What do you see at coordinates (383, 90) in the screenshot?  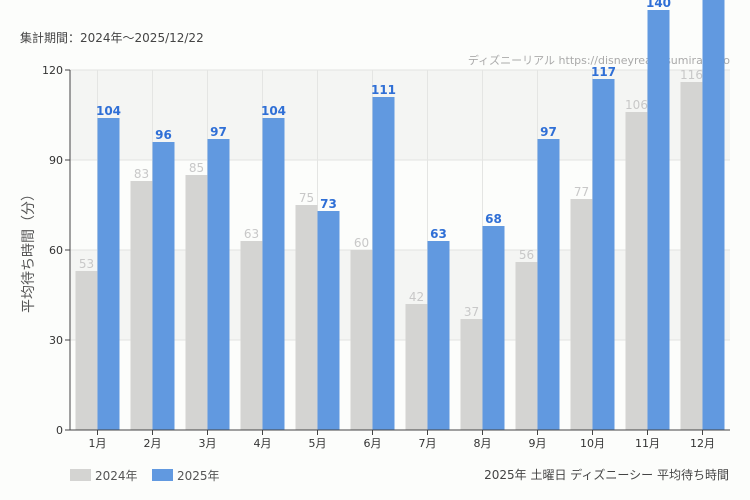 I see `data-label: 111` at bounding box center [383, 90].